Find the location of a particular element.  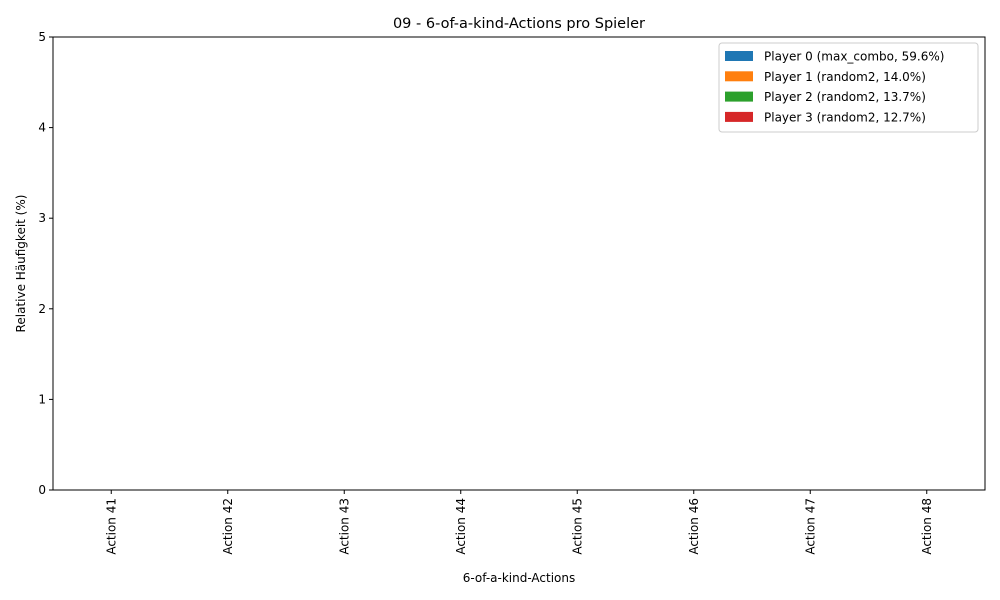

legend-label: Player 2 (random2, 13.7%) is located at coordinates (845, 97).